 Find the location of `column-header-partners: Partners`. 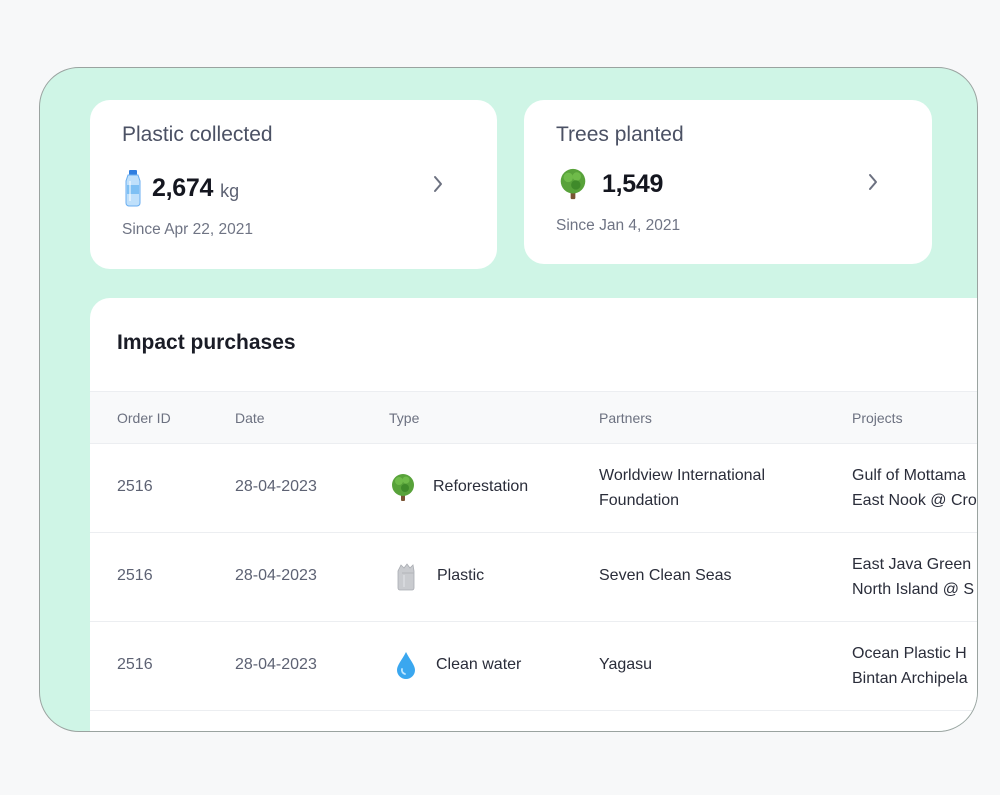

column-header-partners: Partners is located at coordinates (625, 418).